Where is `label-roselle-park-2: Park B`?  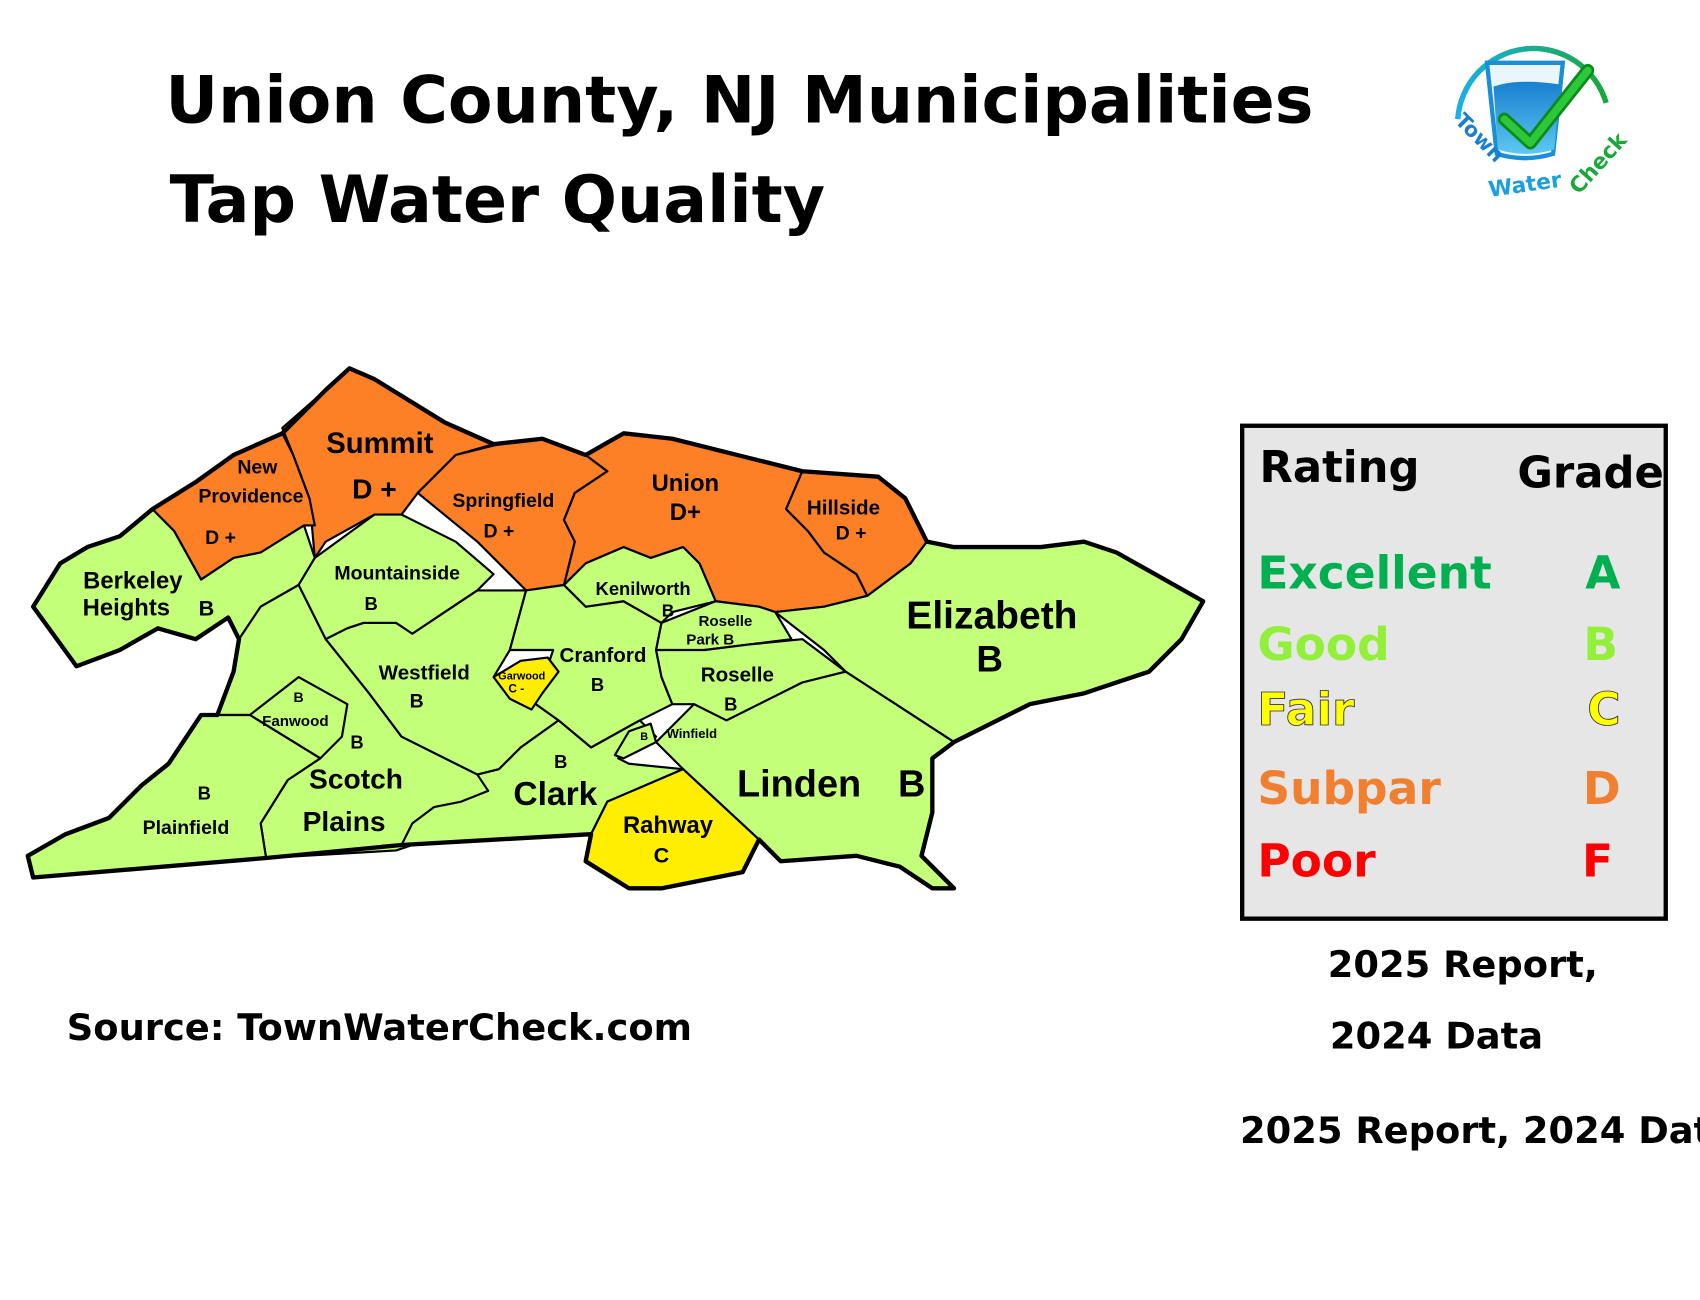
label-roselle-park-2: Park B is located at coordinates (710, 640).